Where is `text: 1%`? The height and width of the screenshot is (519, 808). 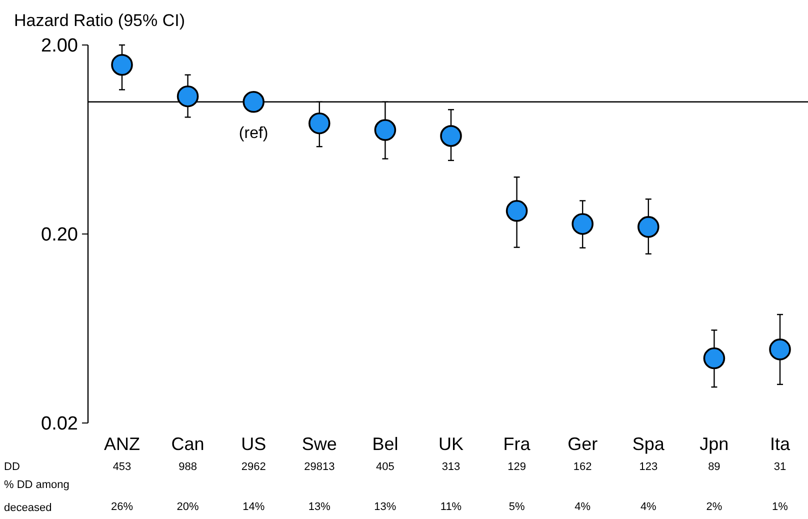
text: 1% is located at coordinates (780, 507).